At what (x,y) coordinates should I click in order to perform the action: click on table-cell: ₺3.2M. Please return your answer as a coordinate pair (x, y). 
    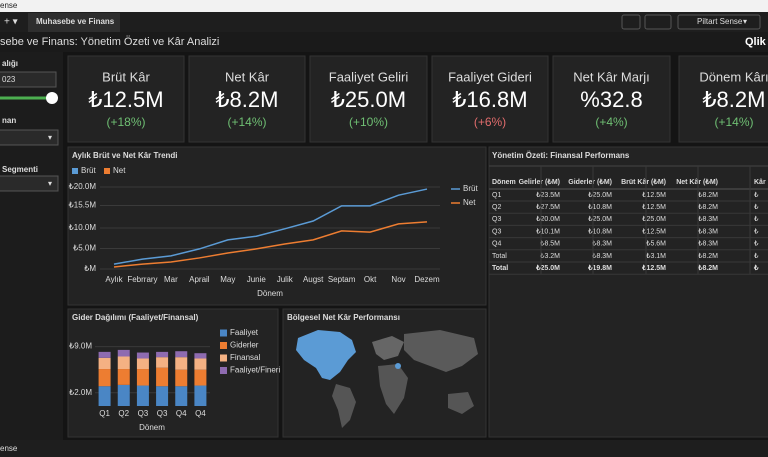
    Looking at the image, I should click on (550, 256).